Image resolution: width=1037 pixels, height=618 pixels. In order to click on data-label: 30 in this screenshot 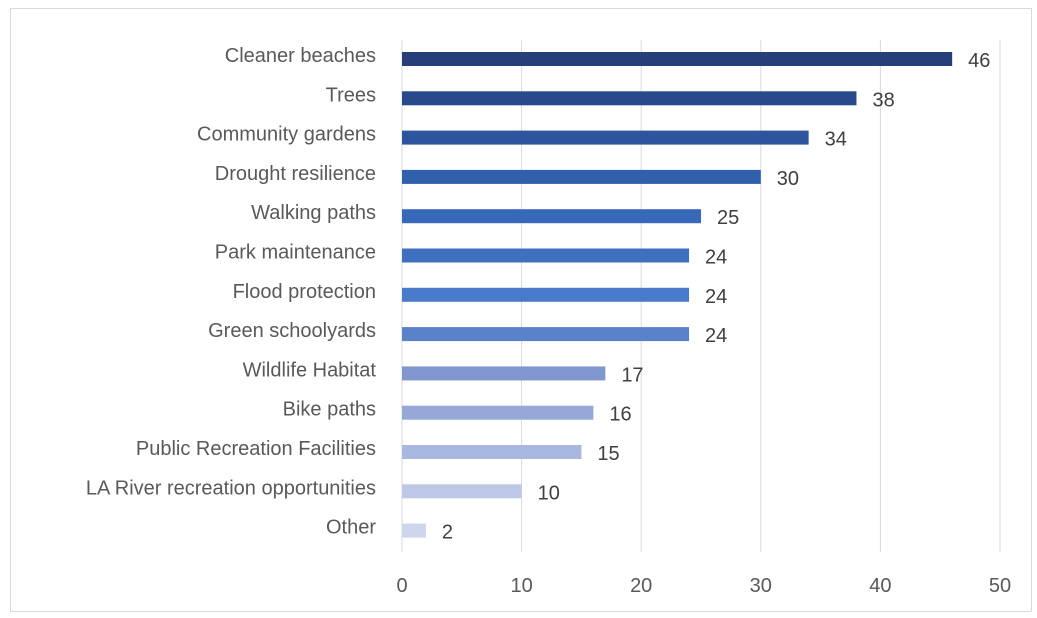, I will do `click(788, 179)`.